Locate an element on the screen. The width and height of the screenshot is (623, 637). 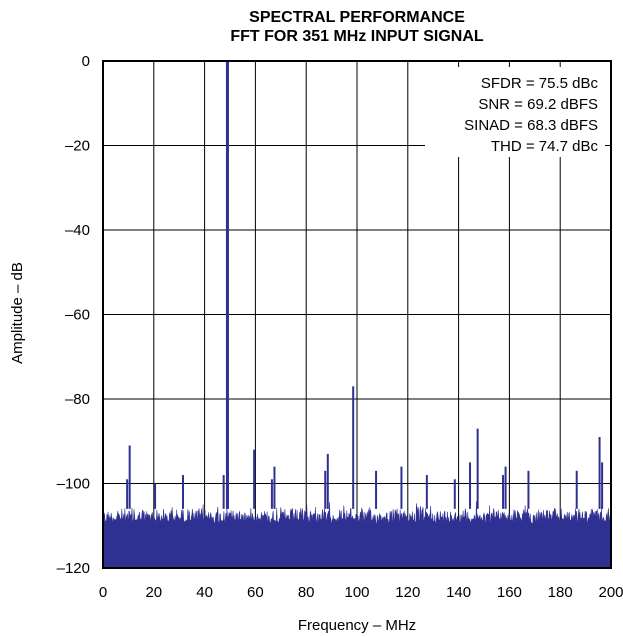
annotation-box is located at coordinates (515, 112).